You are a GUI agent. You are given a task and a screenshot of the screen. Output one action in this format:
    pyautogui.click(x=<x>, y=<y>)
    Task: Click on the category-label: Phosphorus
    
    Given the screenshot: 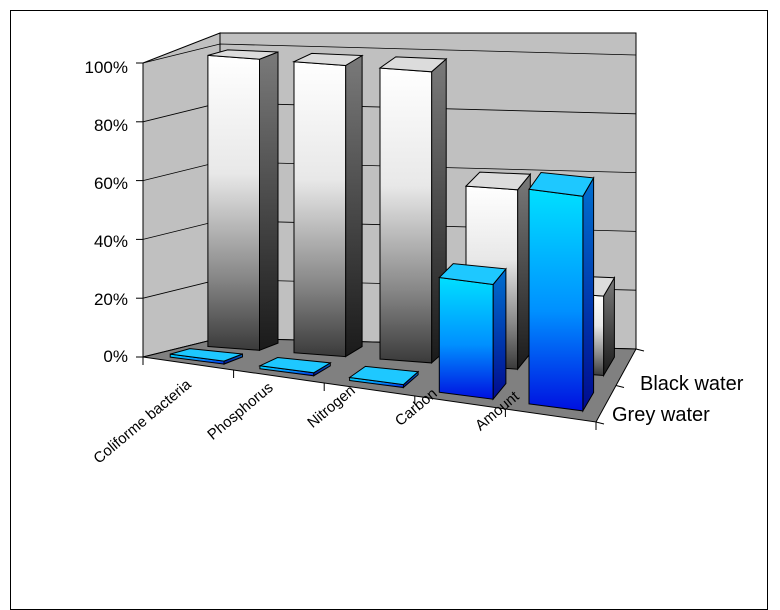 What is the action you would take?
    pyautogui.click(x=240, y=411)
    